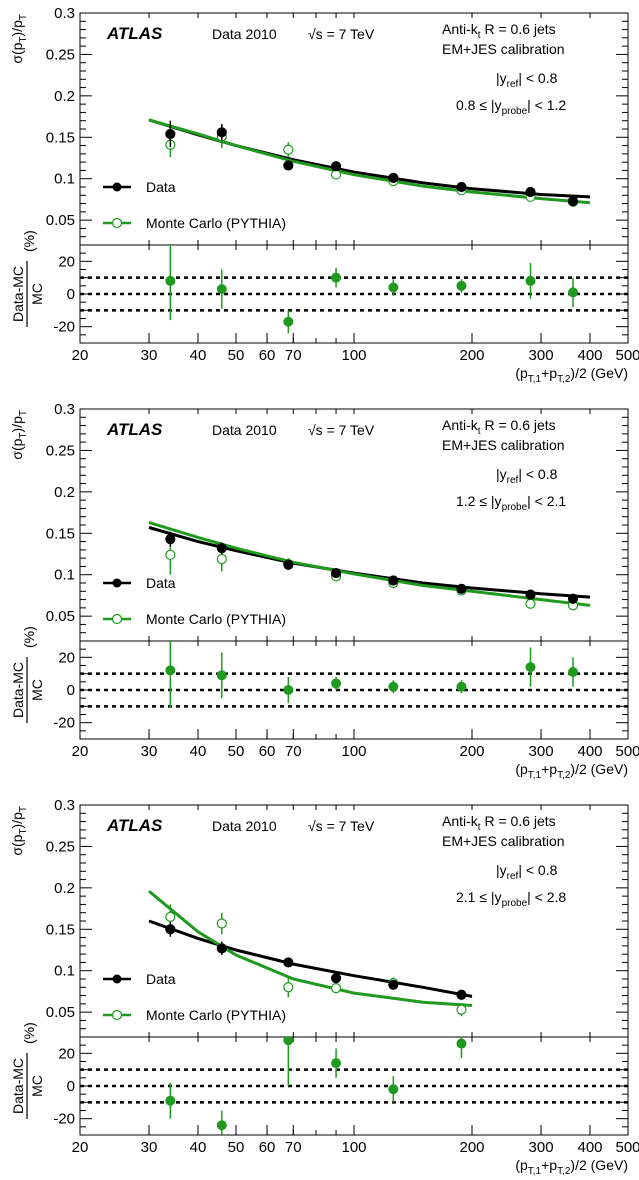 The width and height of the screenshot is (639, 1180). What do you see at coordinates (310, 958) in the screenshot?
I see `fit-curve-data` at bounding box center [310, 958].